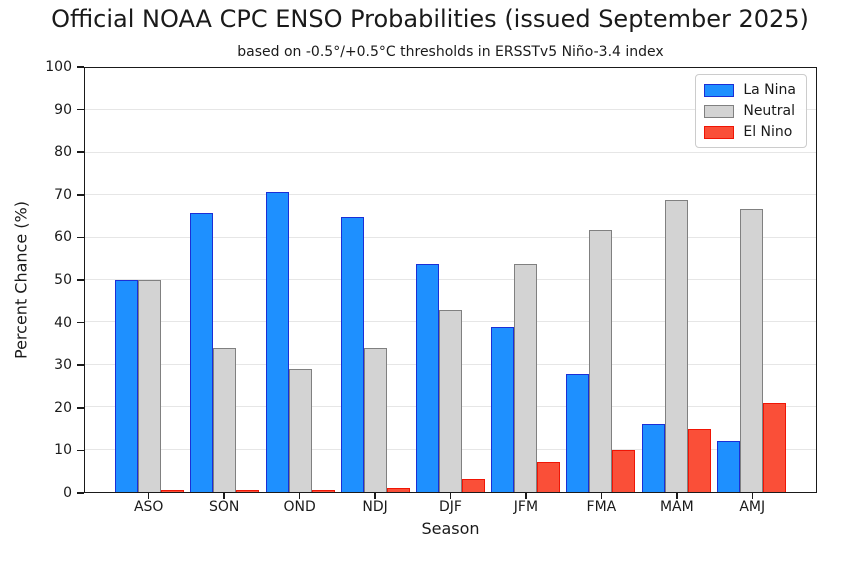 The image size is (860, 561). What do you see at coordinates (768, 132) in the screenshot?
I see `legend-label-el-nino: El Nino` at bounding box center [768, 132].